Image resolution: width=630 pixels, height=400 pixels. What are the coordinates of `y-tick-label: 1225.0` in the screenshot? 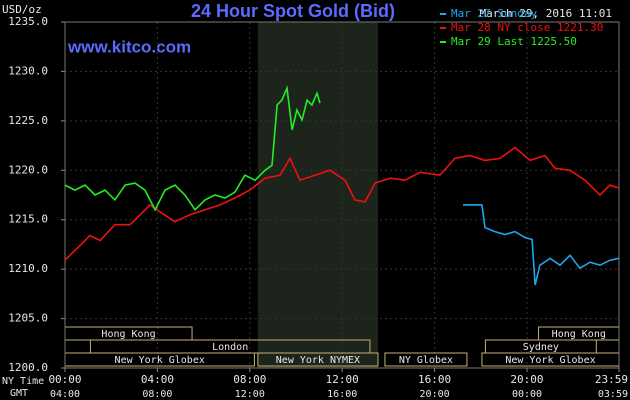 It's located at (28, 120).